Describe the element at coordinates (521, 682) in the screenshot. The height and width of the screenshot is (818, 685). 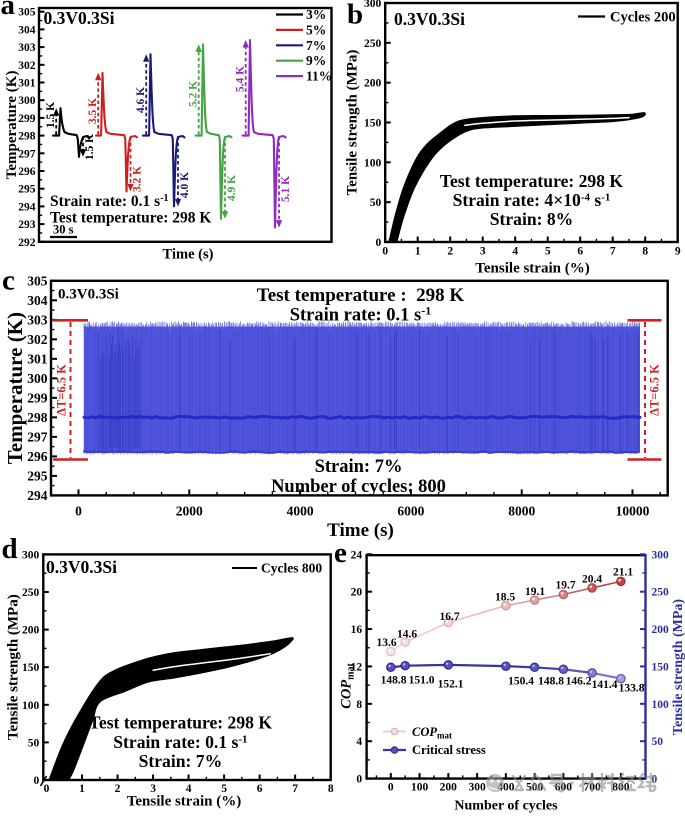
I see `svg-text: 150.4` at that location.